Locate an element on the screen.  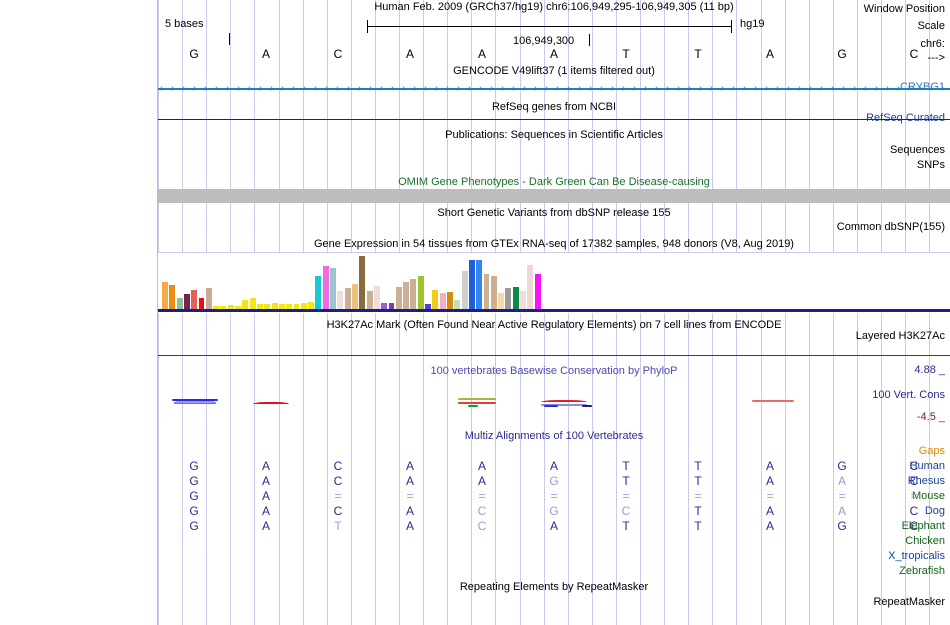
alignment-base: T is located at coordinates (338, 526).